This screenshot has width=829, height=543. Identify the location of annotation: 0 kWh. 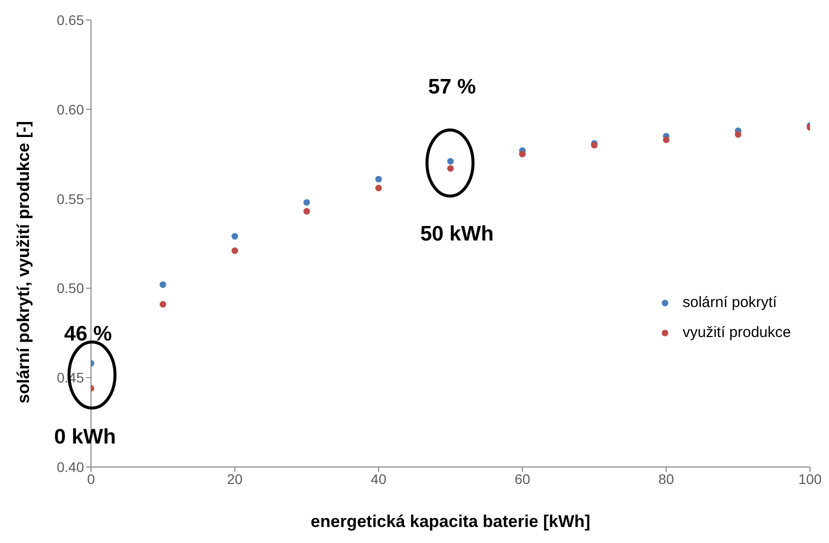
(85, 437).